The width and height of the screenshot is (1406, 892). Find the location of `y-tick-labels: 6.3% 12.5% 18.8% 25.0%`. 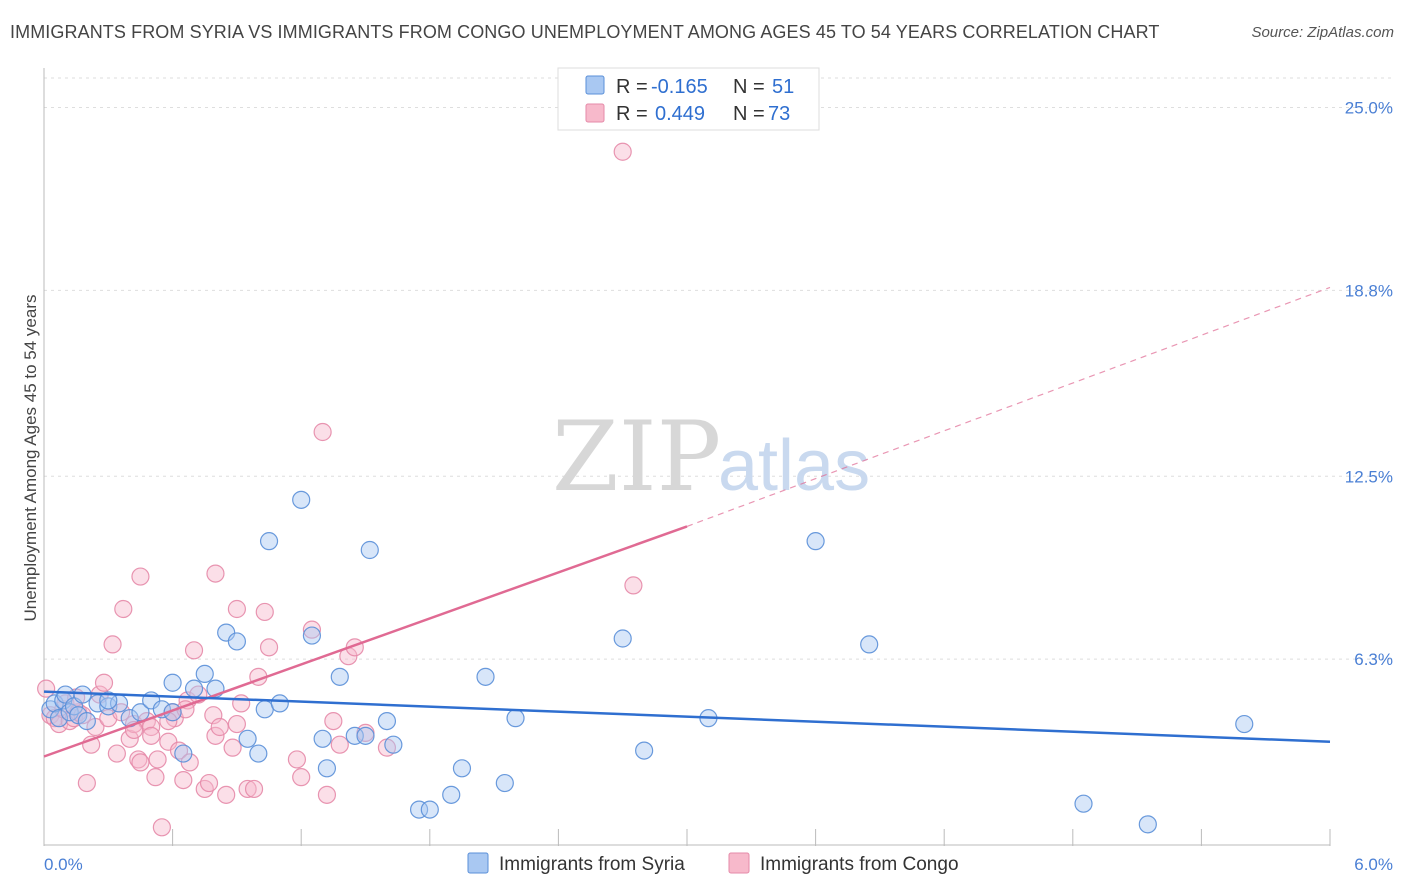

y-tick-labels: 6.3% 12.5% 18.8% 25.0% is located at coordinates (1369, 384).